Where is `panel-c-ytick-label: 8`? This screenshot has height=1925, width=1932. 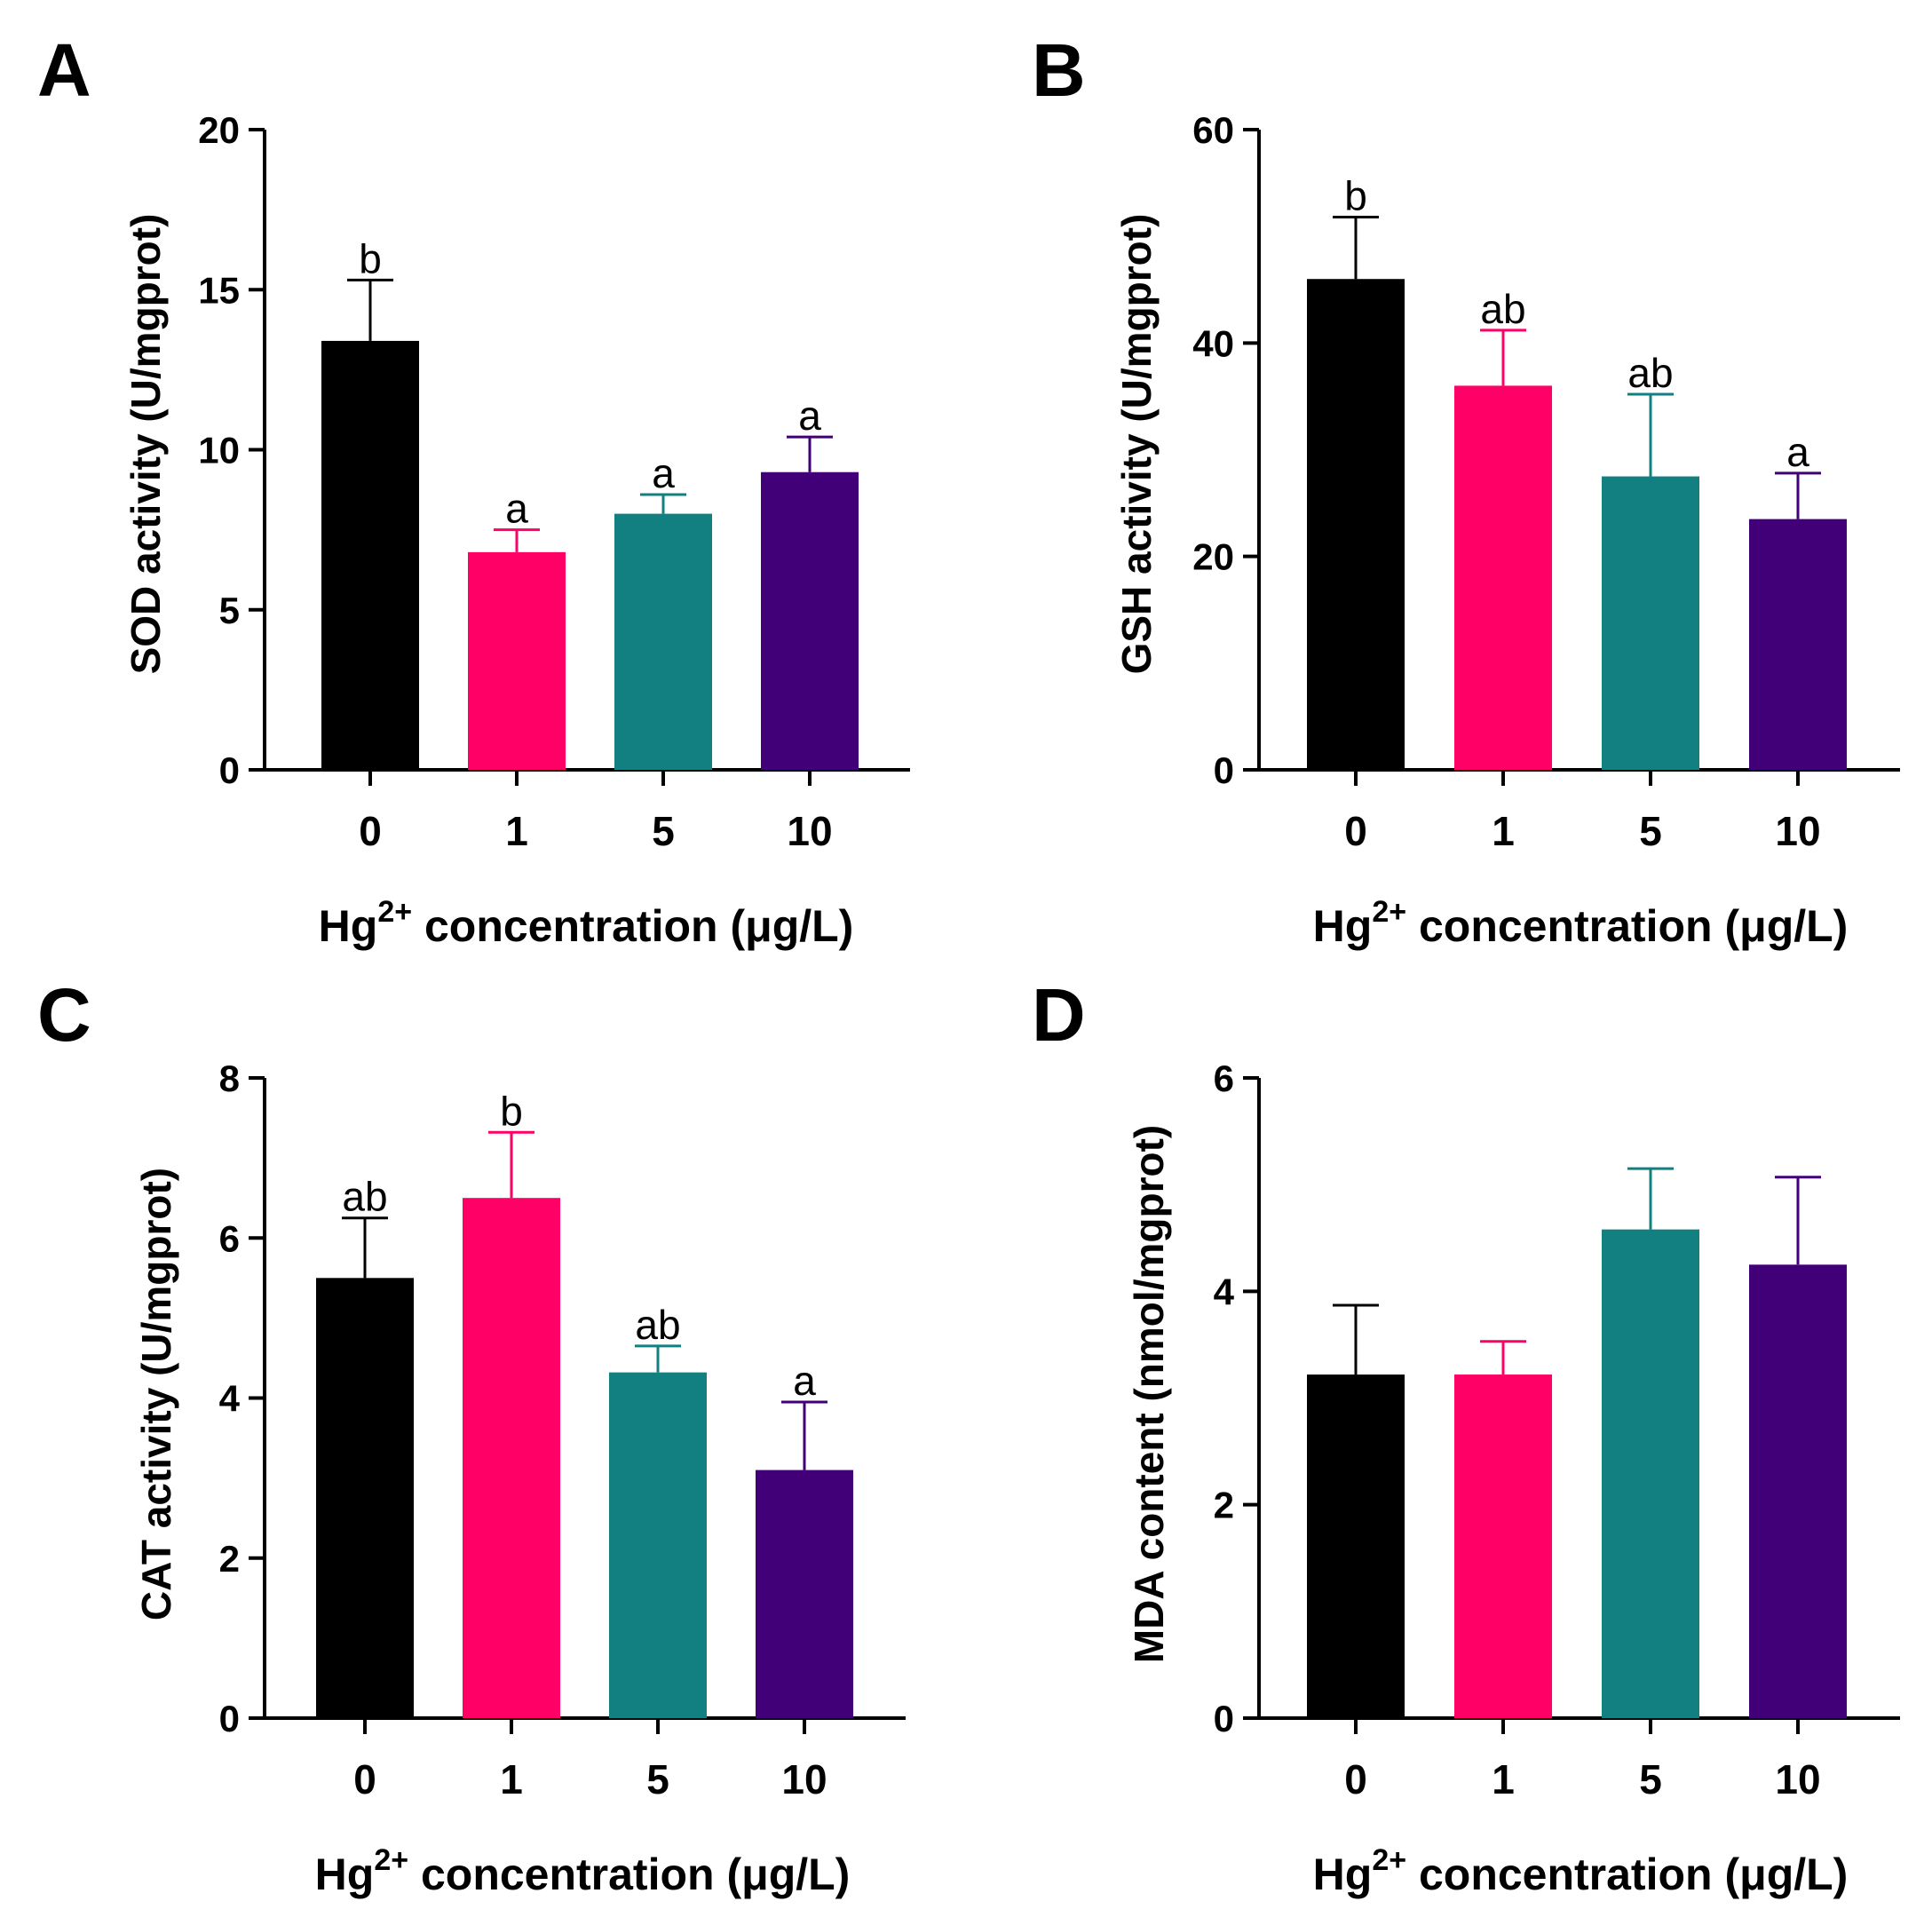
panel-c-ytick-label: 8 is located at coordinates (229, 1078).